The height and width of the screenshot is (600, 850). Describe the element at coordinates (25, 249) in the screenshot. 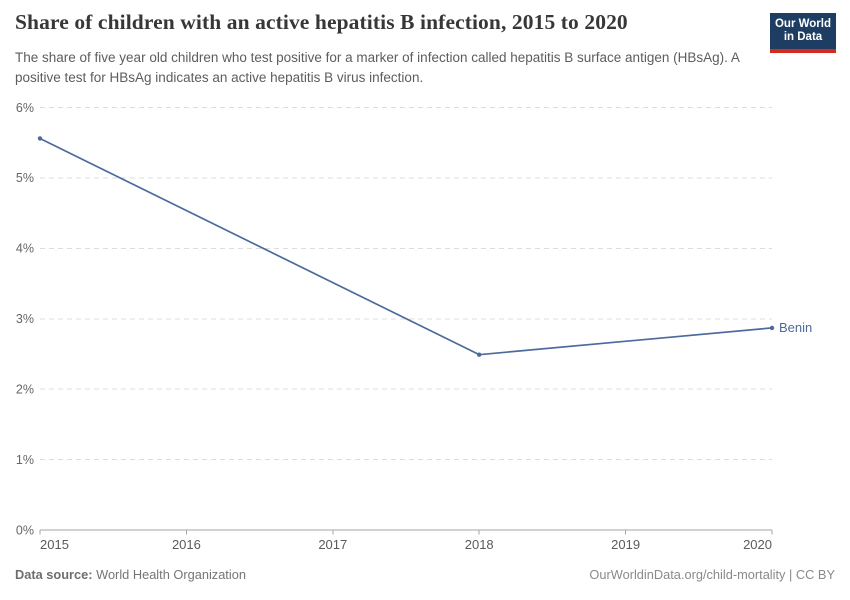

I see `y-tick-label: 4%` at that location.